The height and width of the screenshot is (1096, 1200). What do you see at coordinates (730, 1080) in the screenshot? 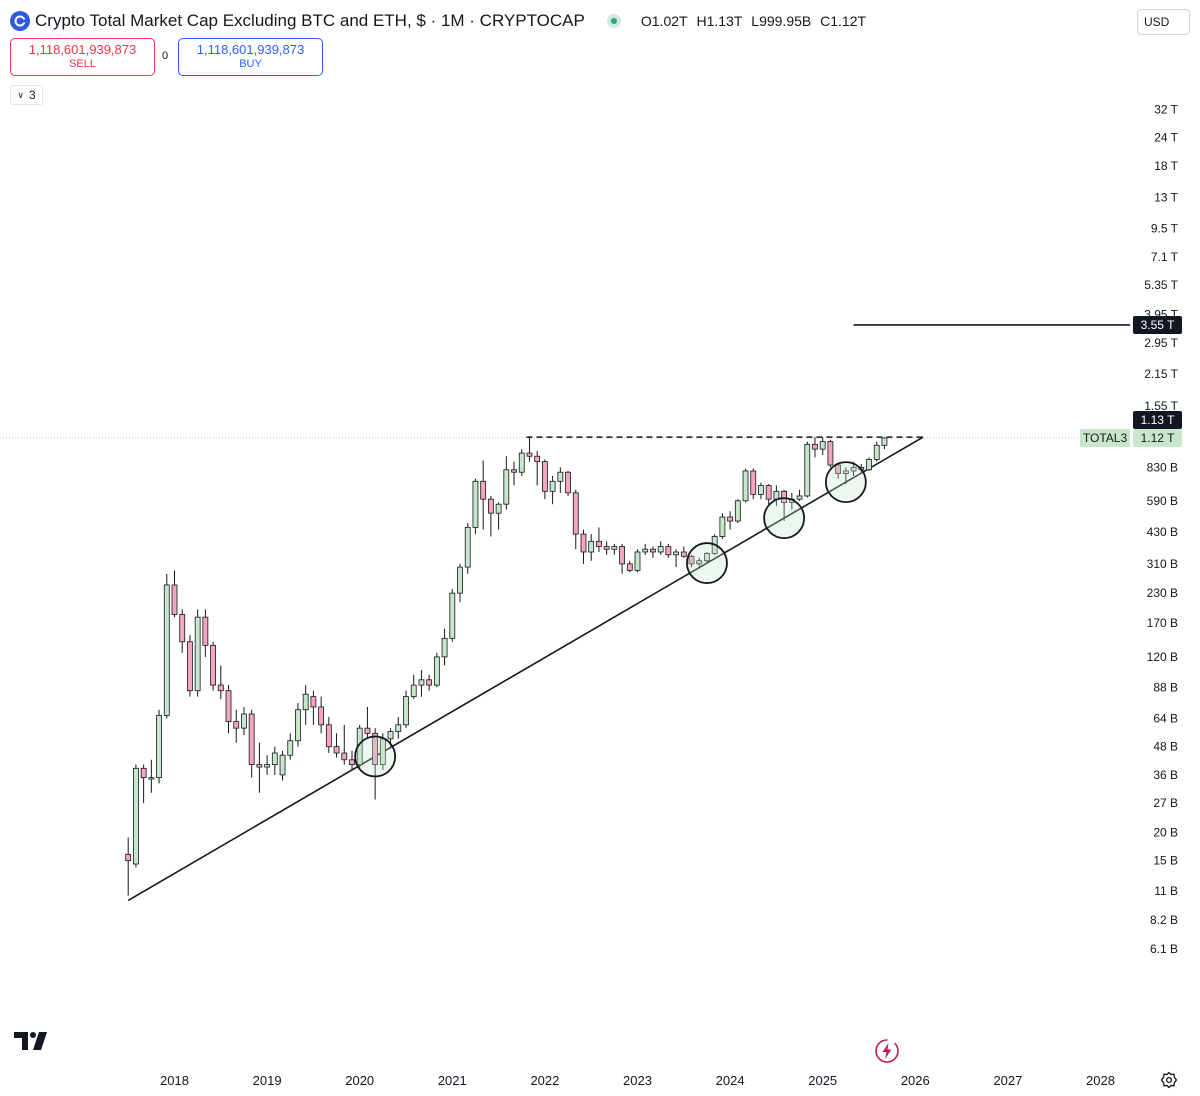
I see `time-tick-label: 2024` at bounding box center [730, 1080].